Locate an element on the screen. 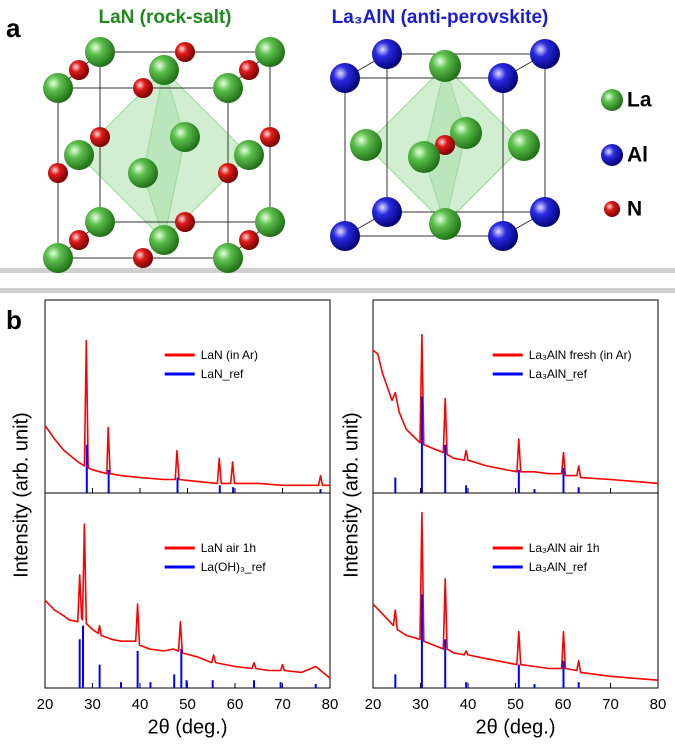 This screenshot has height=744, width=675. panel-label: b is located at coordinates (14, 320).